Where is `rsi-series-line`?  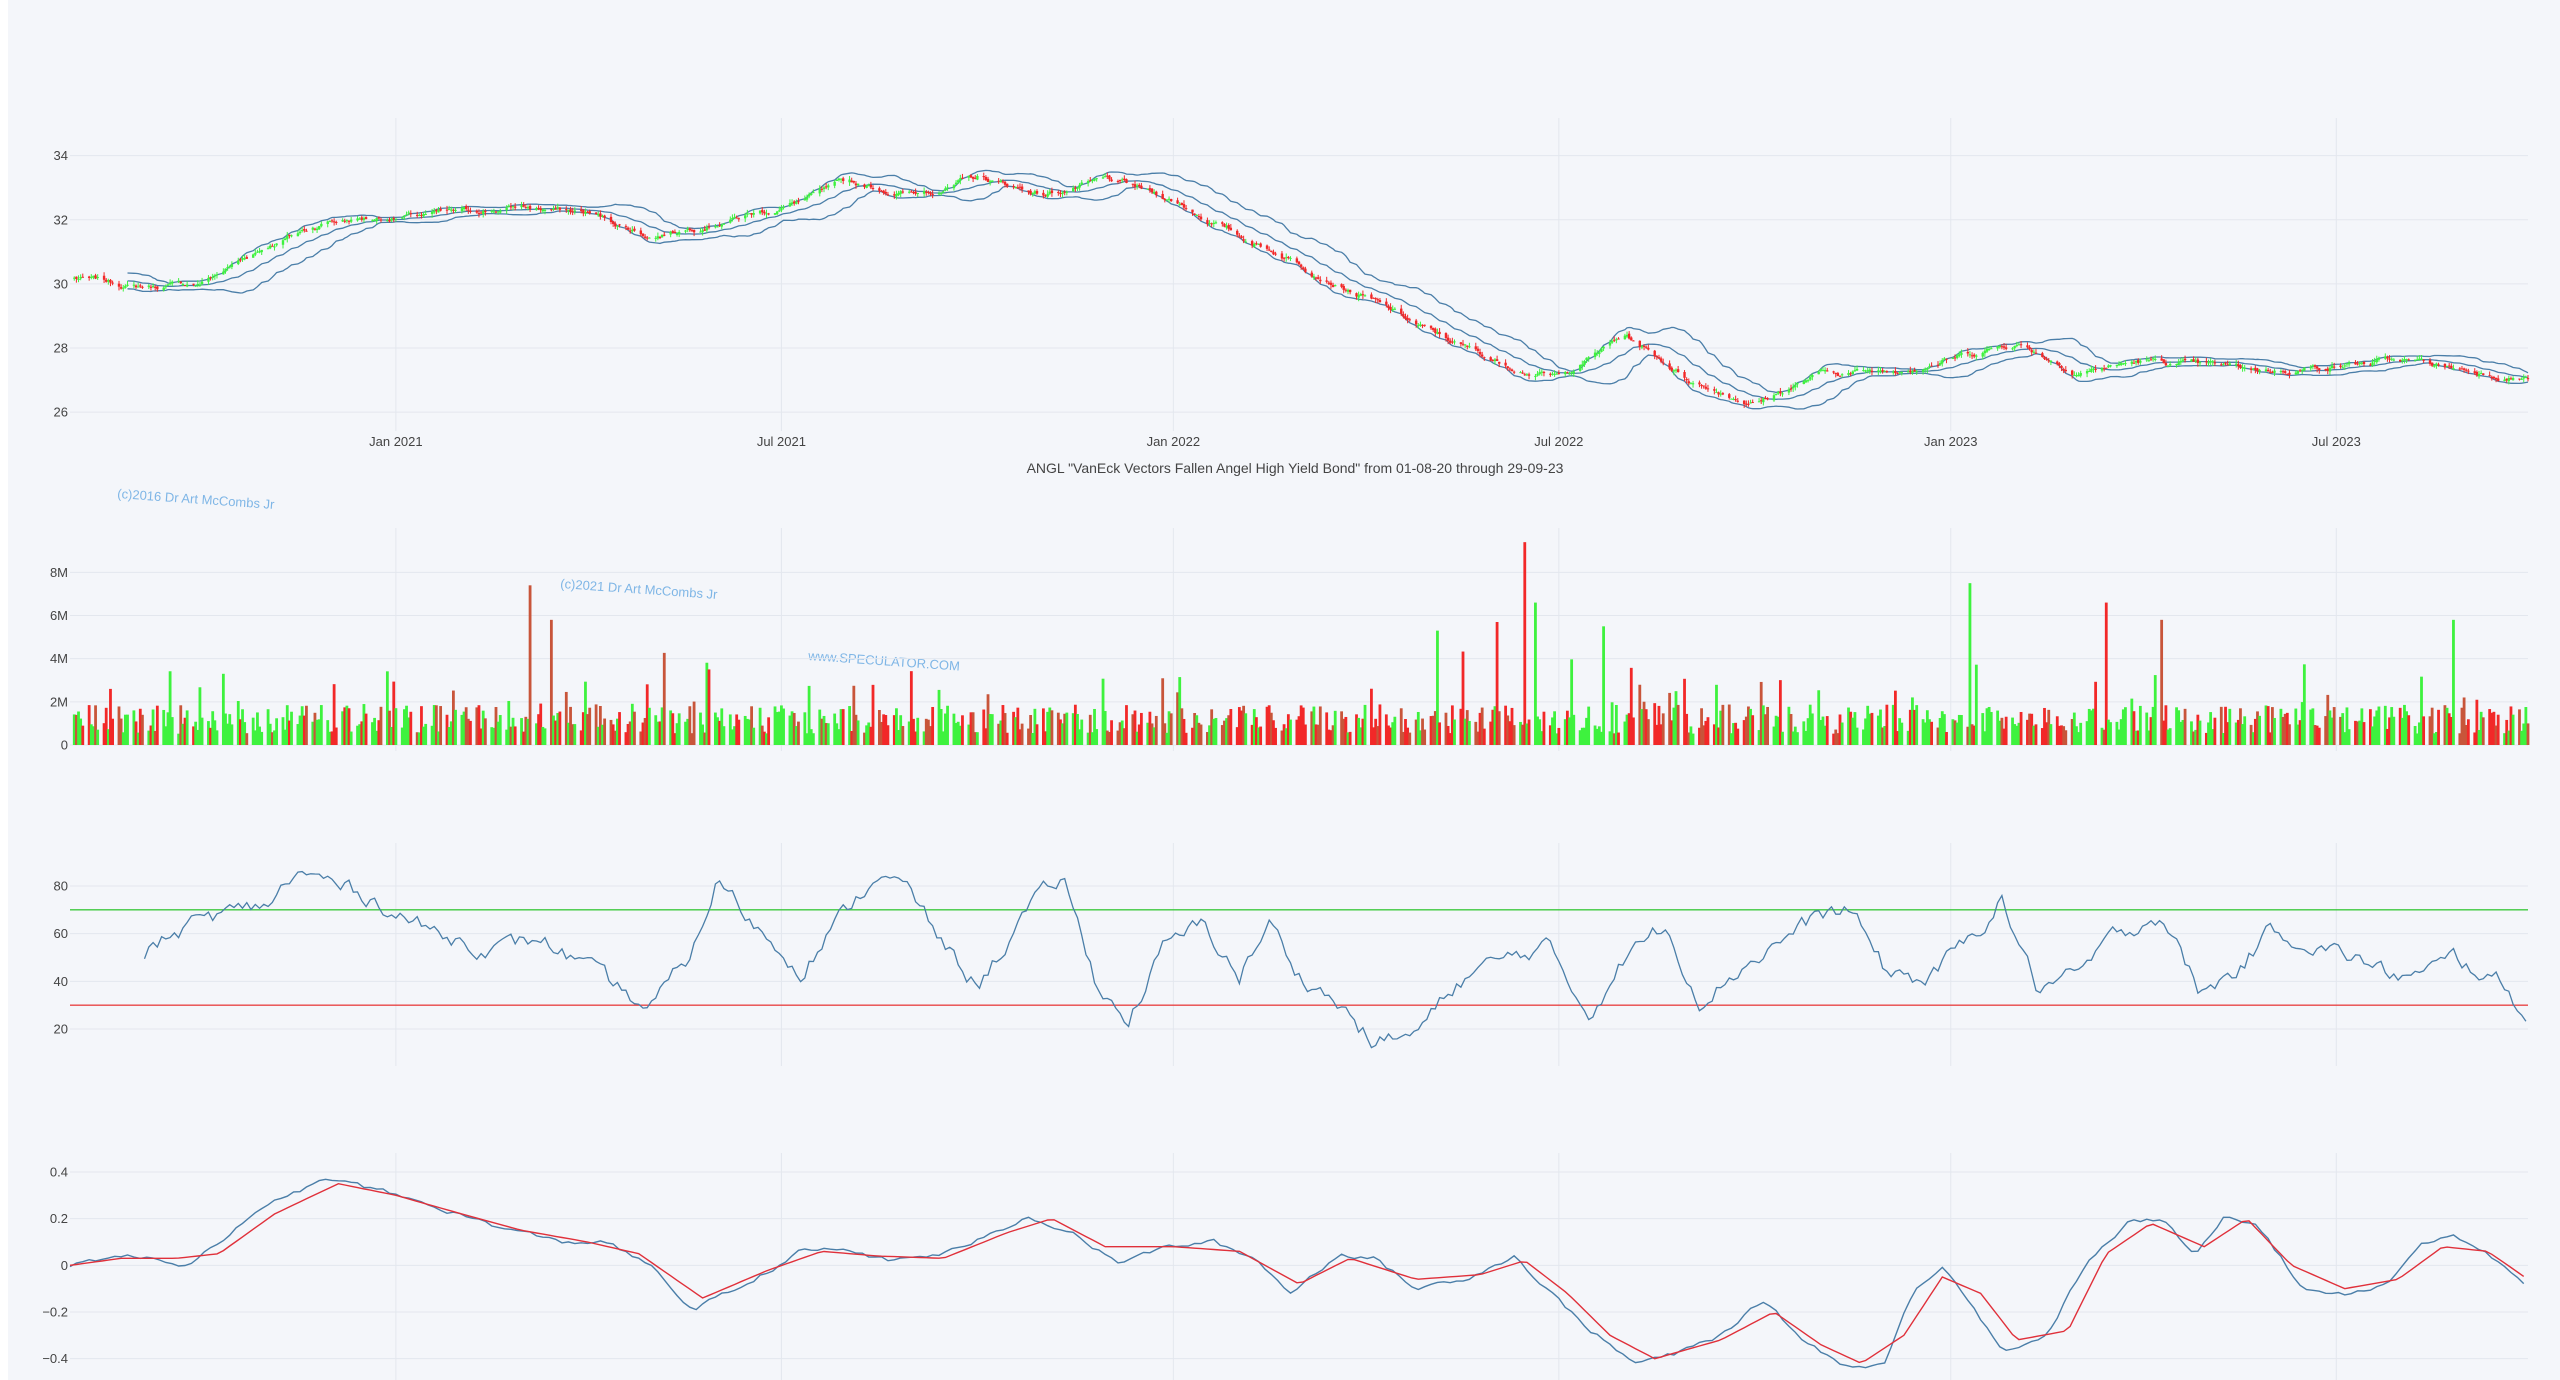
rsi-series-line is located at coordinates (1335, 959).